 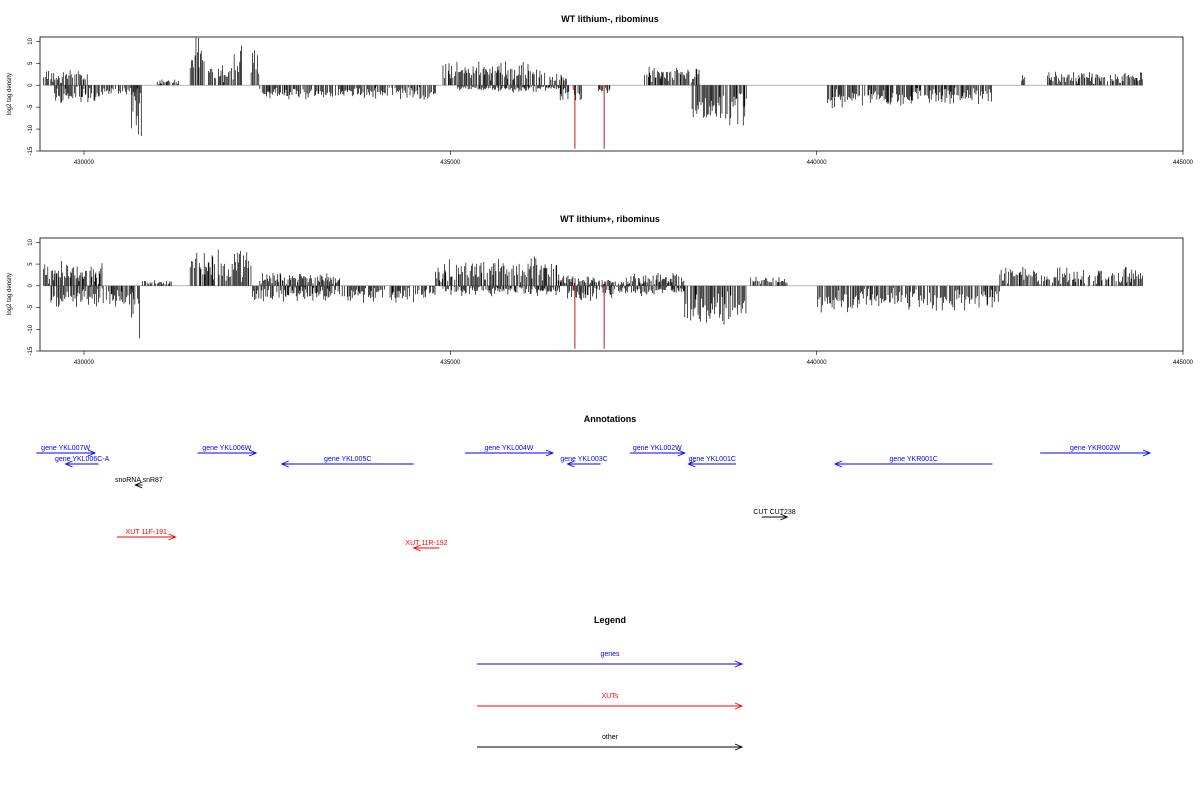 I want to click on annotation-gene: gene YKL003C, so click(x=584, y=462).